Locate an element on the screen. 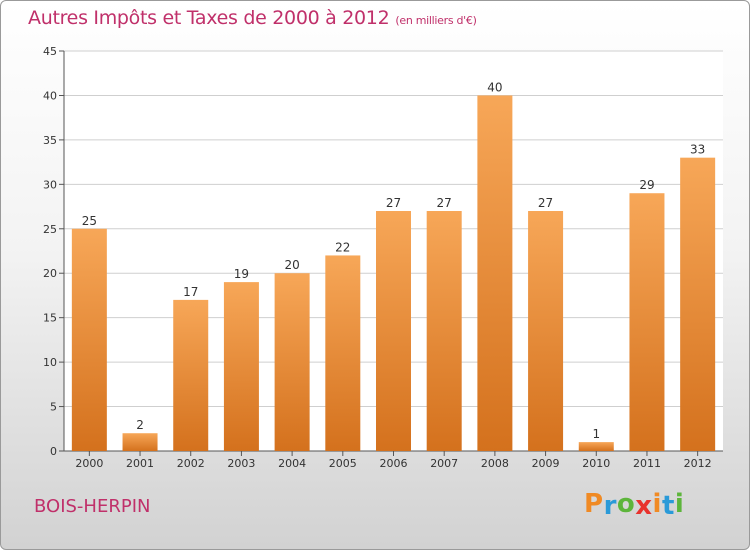 The width and height of the screenshot is (750, 550). y-tick-label: 5 is located at coordinates (53, 407).